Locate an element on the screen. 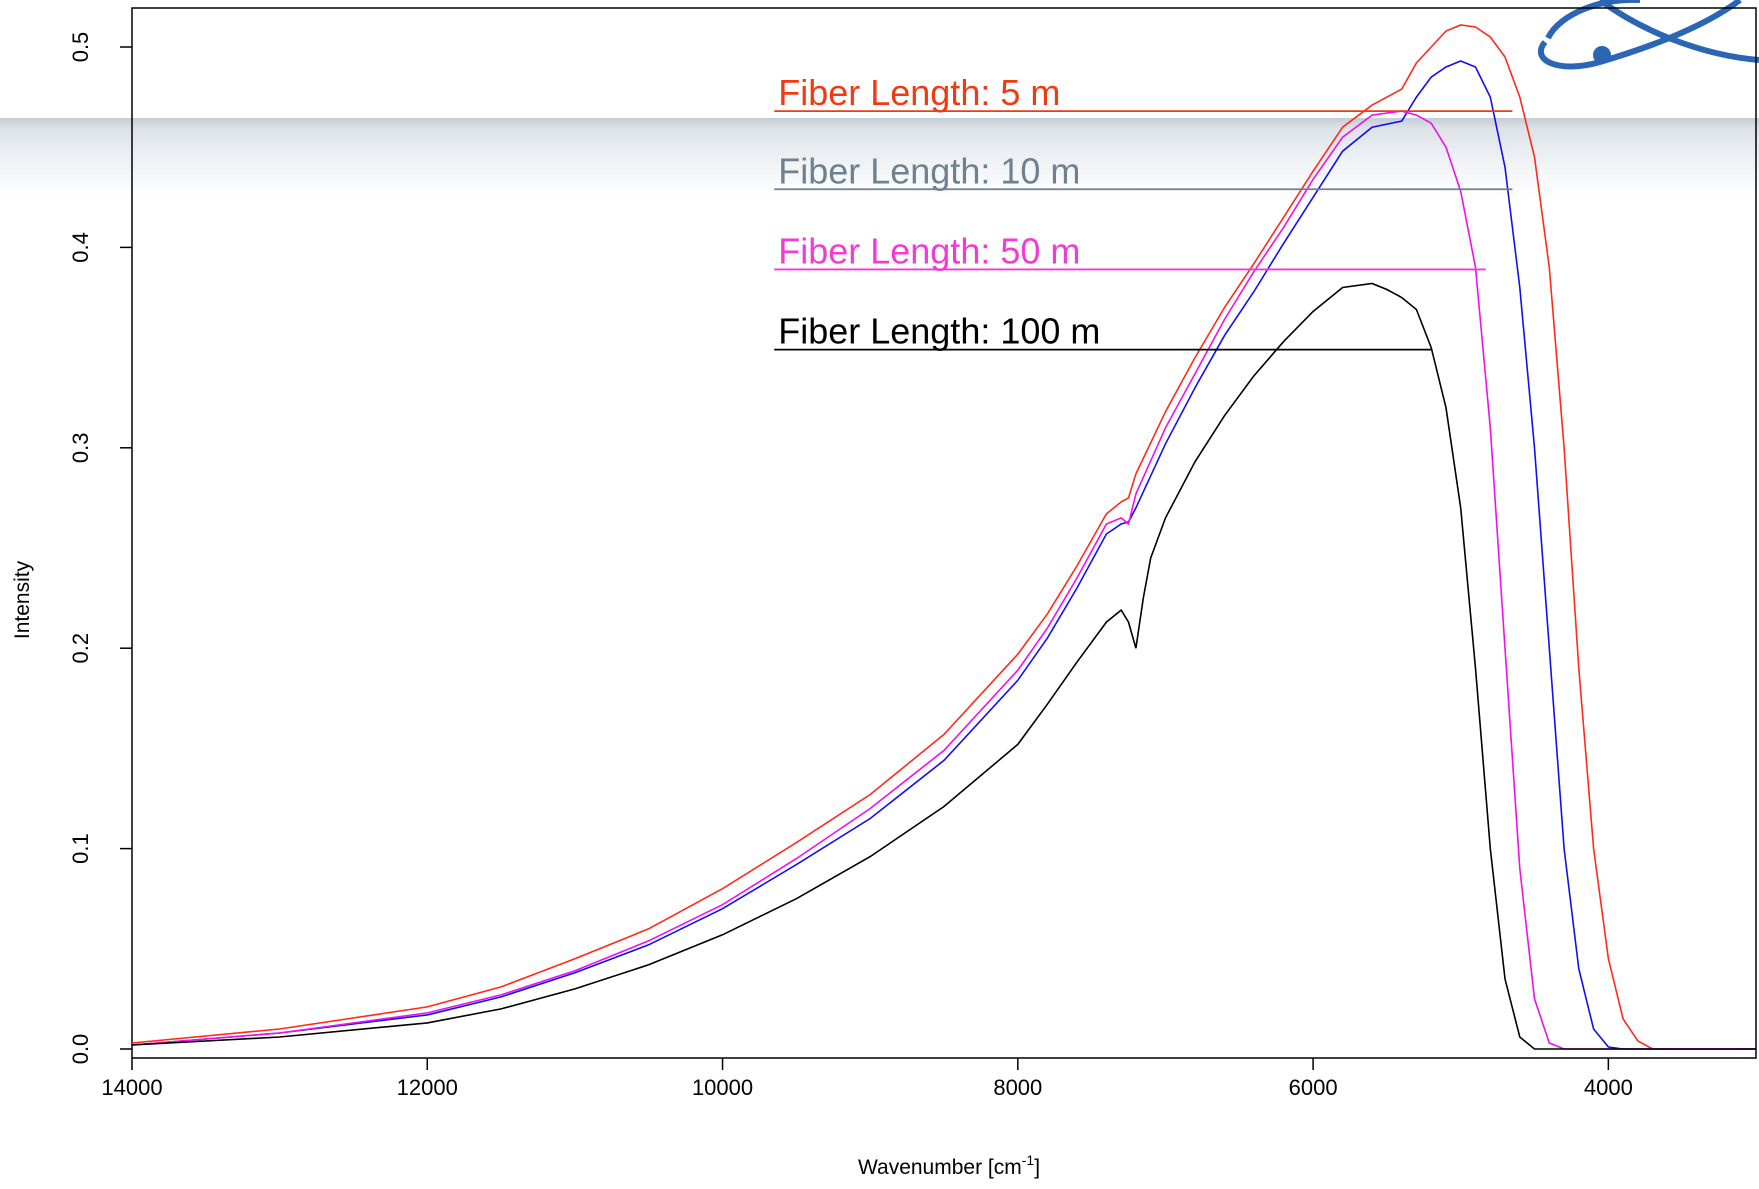 The image size is (1759, 1189). x-axis-title: Wavenumber [cm-1] is located at coordinates (949, 1165).